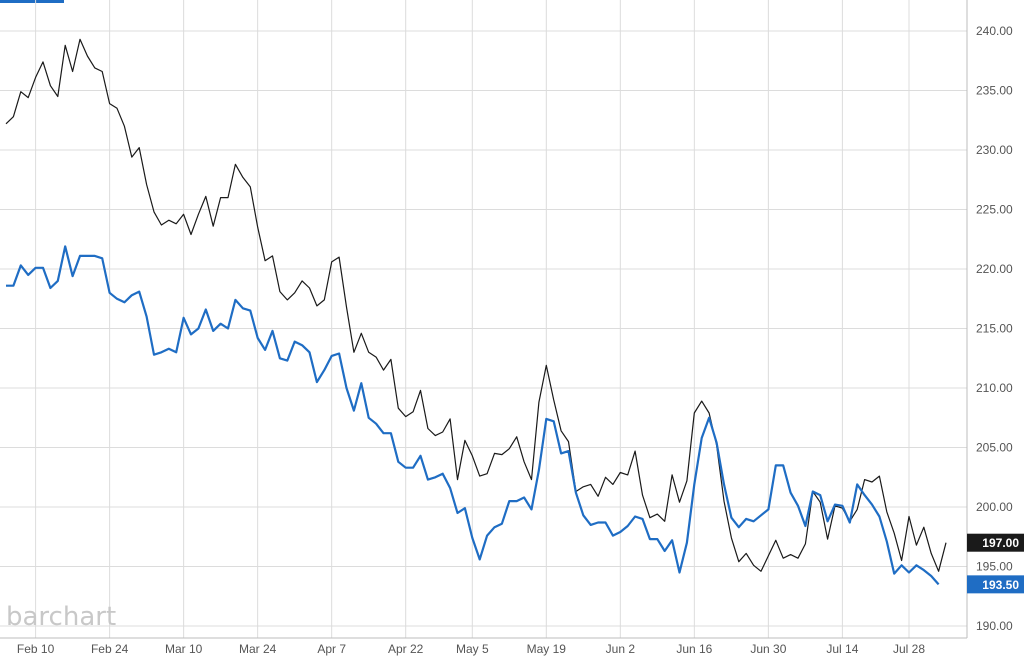  I want to click on x-tick-label: Jun 30, so click(768, 649).